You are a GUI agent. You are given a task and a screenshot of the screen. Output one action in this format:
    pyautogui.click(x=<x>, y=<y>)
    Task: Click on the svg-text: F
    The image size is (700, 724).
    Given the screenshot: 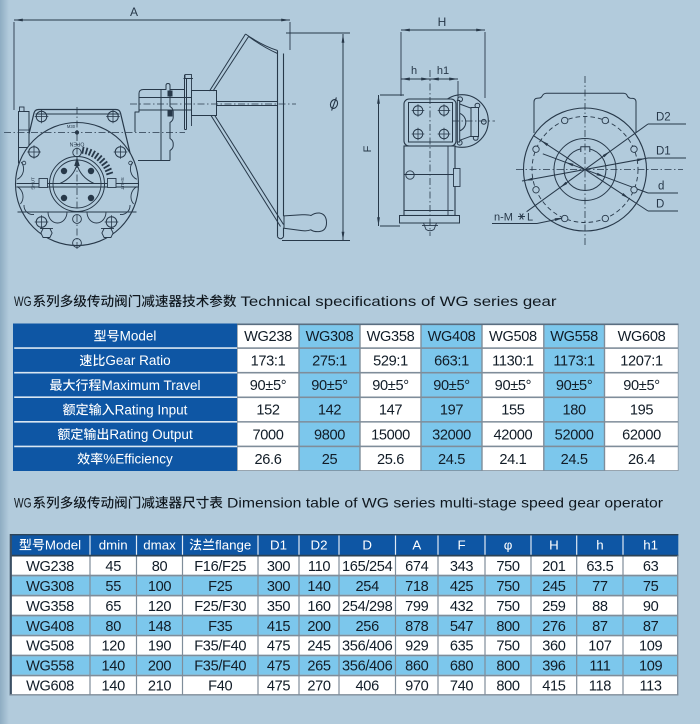 What is the action you would take?
    pyautogui.click(x=461, y=545)
    